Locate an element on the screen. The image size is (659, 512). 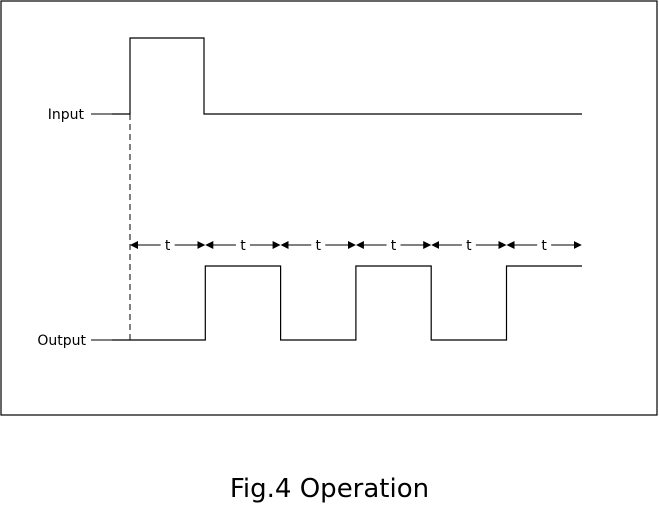
input-label: Input is located at coordinates (66, 115).